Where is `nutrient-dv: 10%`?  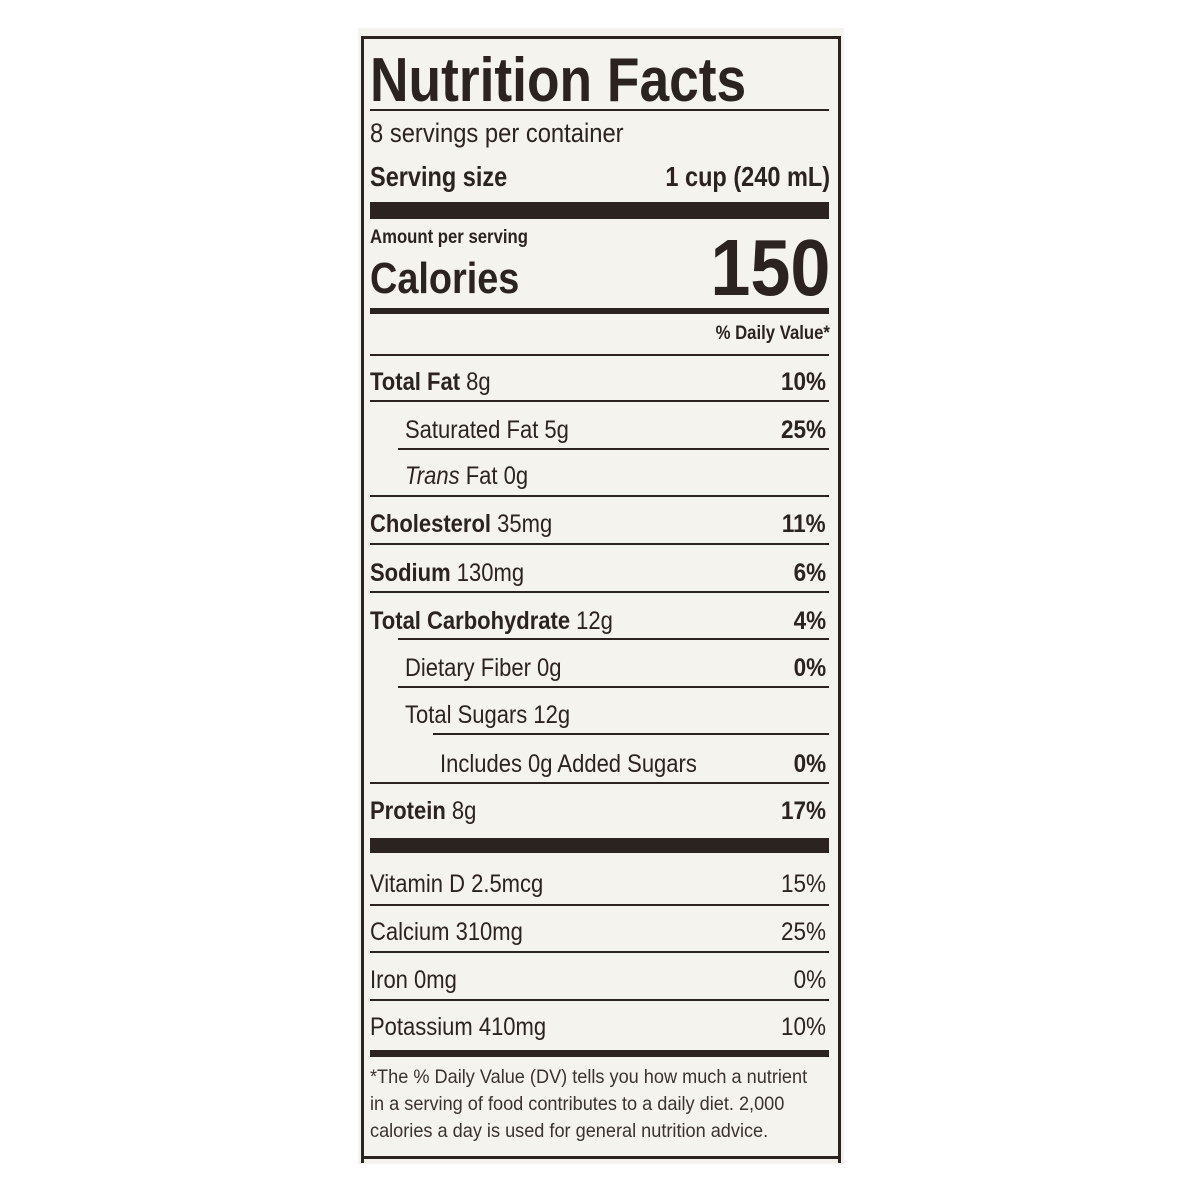 nutrient-dv: 10% is located at coordinates (803, 382).